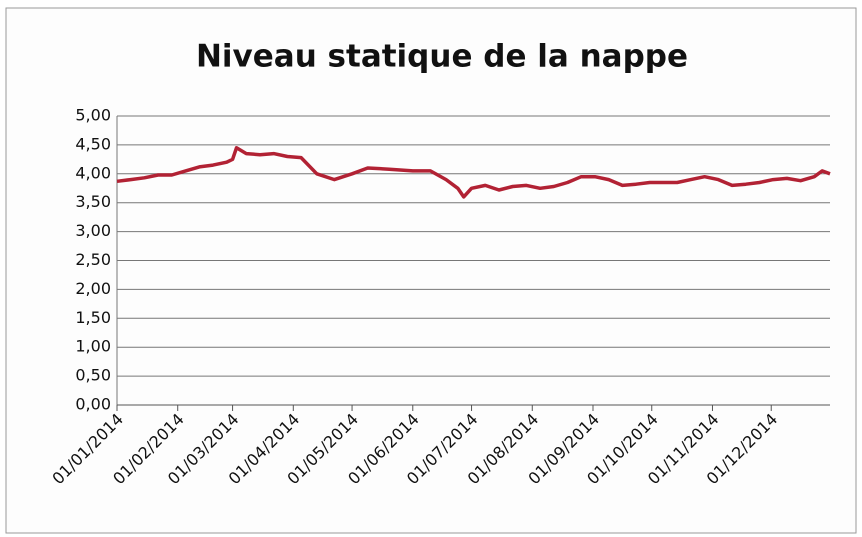  I want to click on y-tick-label: 4,00, so click(93, 172).